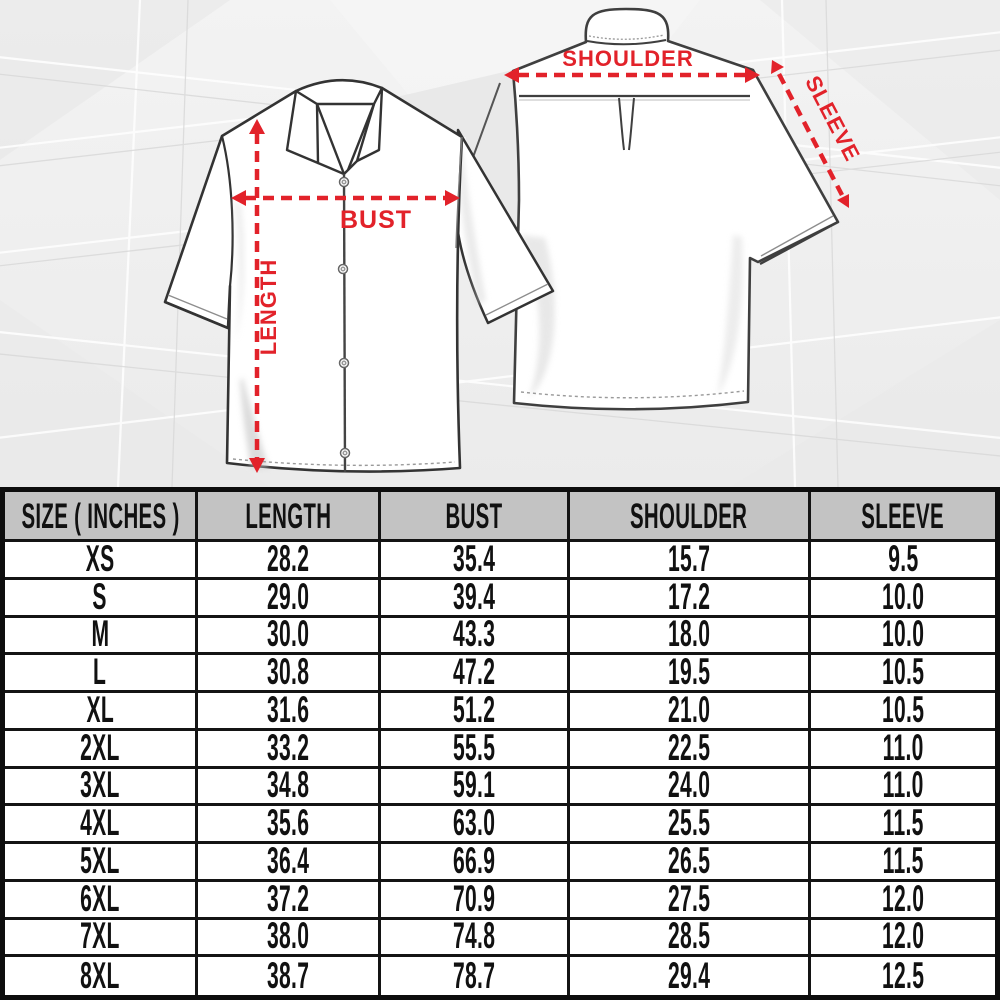  What do you see at coordinates (268, 307) in the screenshot?
I see `length-label: LENGTH` at bounding box center [268, 307].